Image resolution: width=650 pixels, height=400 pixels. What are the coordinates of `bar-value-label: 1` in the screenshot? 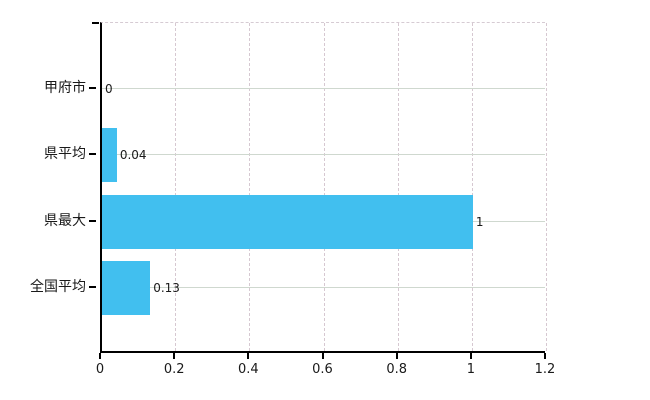 It's located at (479, 221).